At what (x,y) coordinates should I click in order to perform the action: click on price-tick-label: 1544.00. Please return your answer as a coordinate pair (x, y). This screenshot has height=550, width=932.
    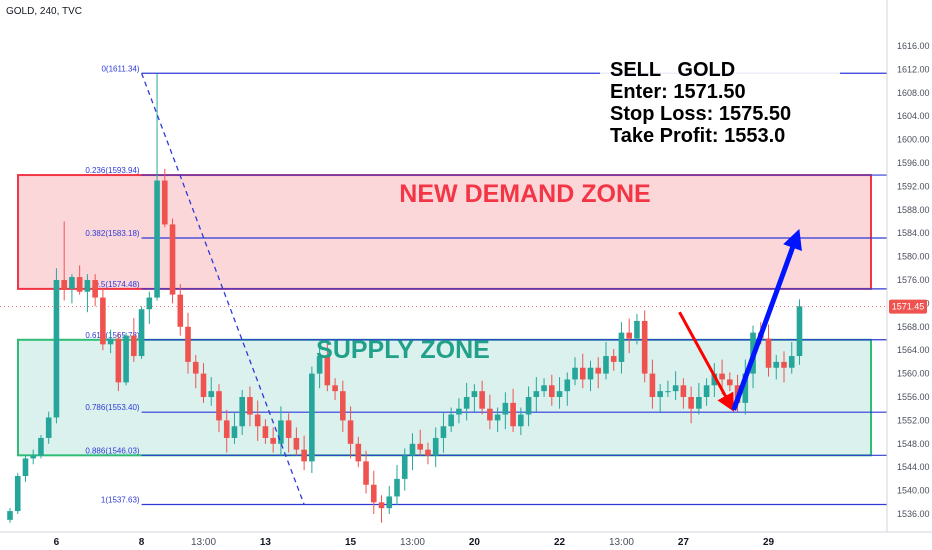
    Looking at the image, I should click on (913, 467).